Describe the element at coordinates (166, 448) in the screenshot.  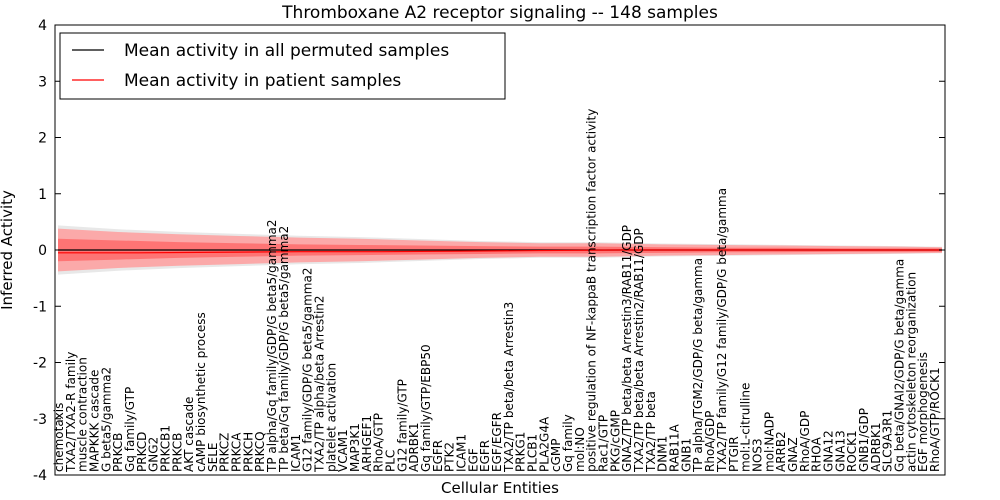
I see `entity-label: PRKCB1` at that location.